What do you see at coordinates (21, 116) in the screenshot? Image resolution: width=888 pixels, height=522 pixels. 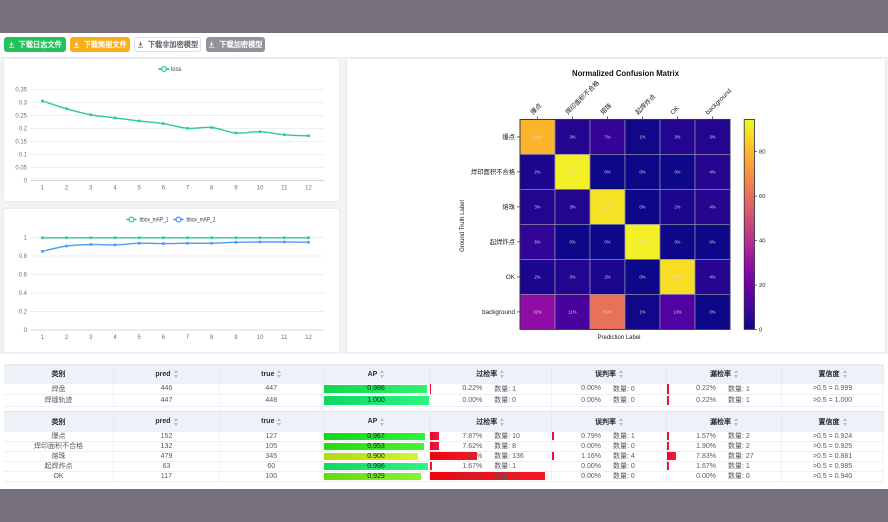 I see `svg-text: 0.25` at bounding box center [21, 116].